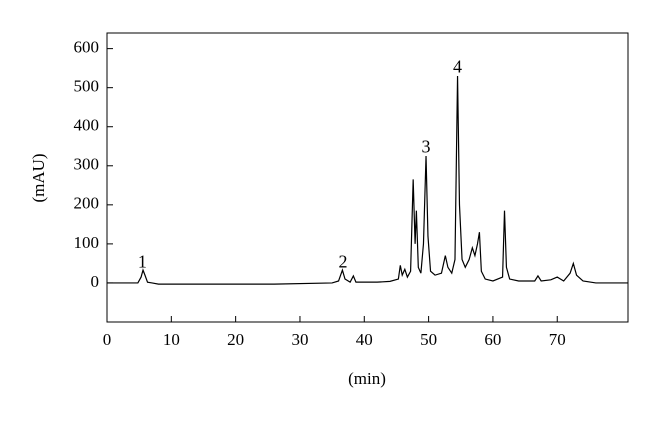 The height and width of the screenshot is (423, 660). I want to click on peak-label: 1, so click(142, 262).